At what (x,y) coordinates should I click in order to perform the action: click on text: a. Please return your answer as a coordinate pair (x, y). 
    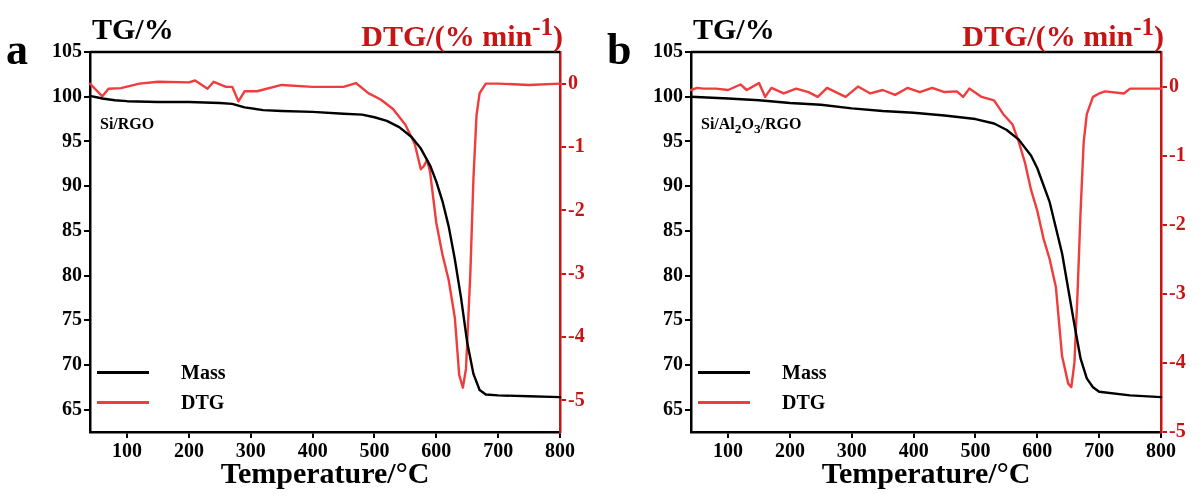
    Looking at the image, I should click on (17, 49).